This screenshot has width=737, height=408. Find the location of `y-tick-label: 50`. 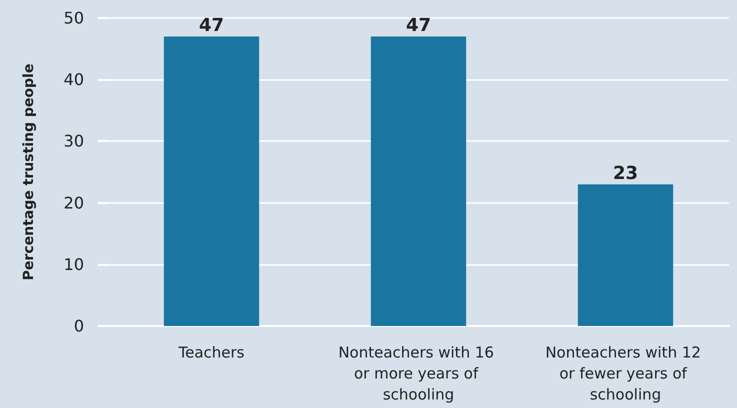

y-tick-label: 50 is located at coordinates (74, 18).